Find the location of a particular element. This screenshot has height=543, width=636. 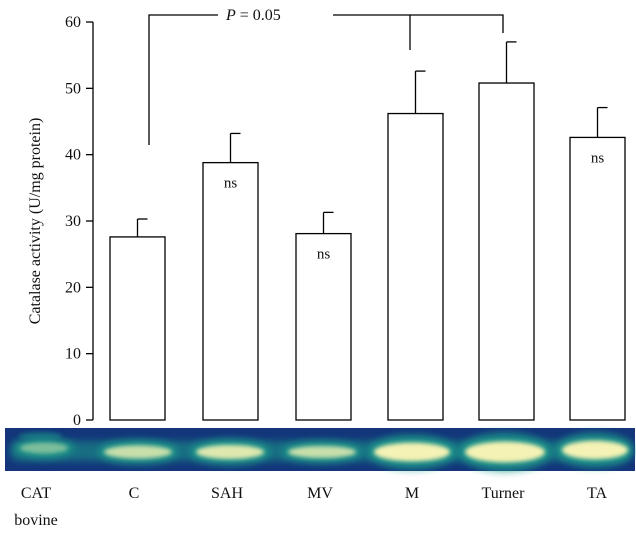

p-value-label: P = 0.05 is located at coordinates (253, 15).